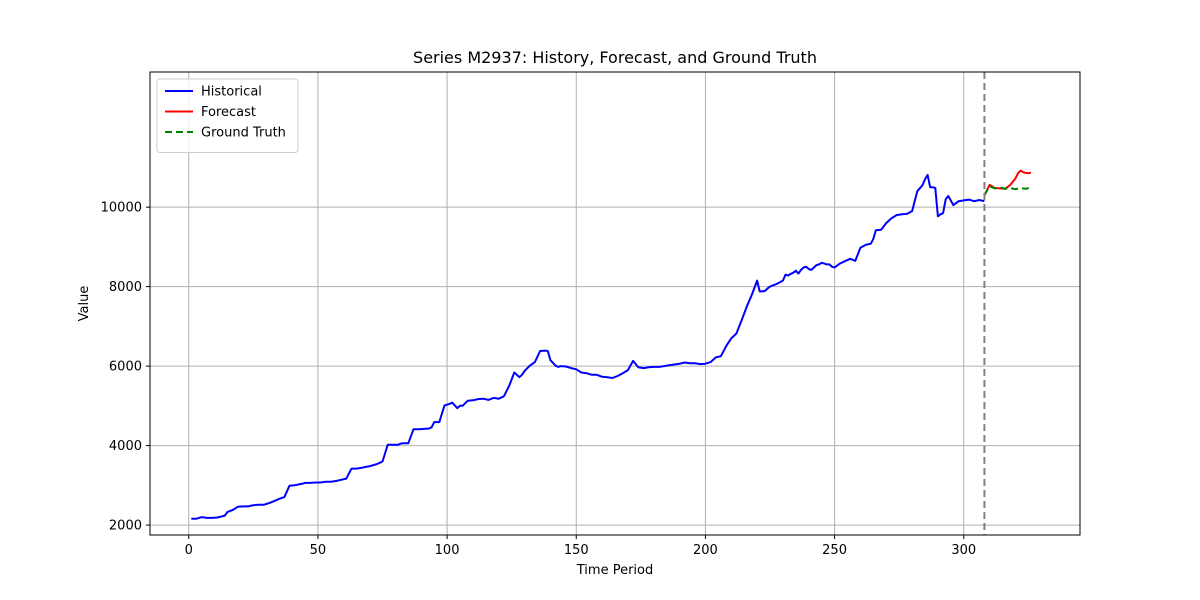  Describe the element at coordinates (231, 92) in the screenshot. I see `legend-label: Historical` at that location.